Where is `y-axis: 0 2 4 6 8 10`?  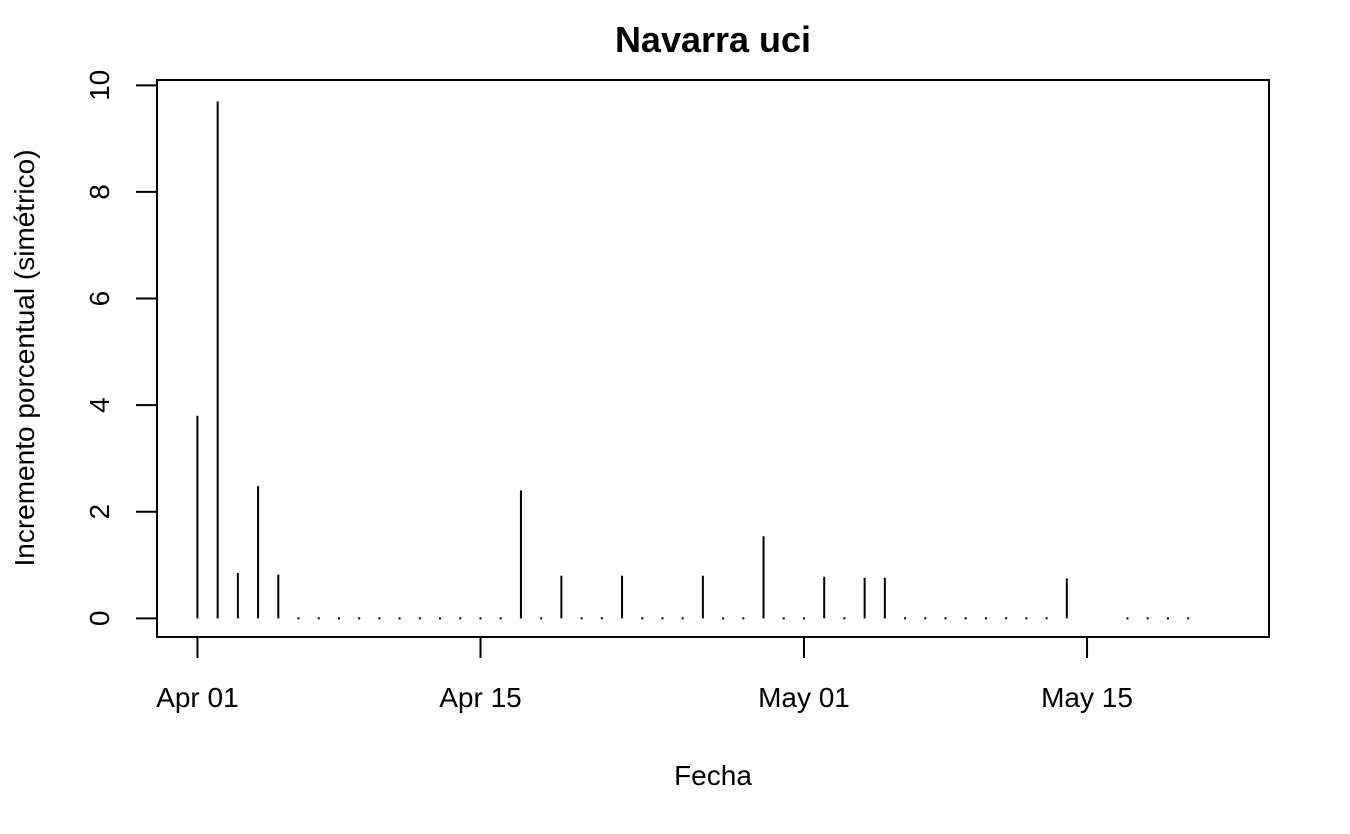 y-axis: 0 2 4 6 8 10 is located at coordinates (121, 348).